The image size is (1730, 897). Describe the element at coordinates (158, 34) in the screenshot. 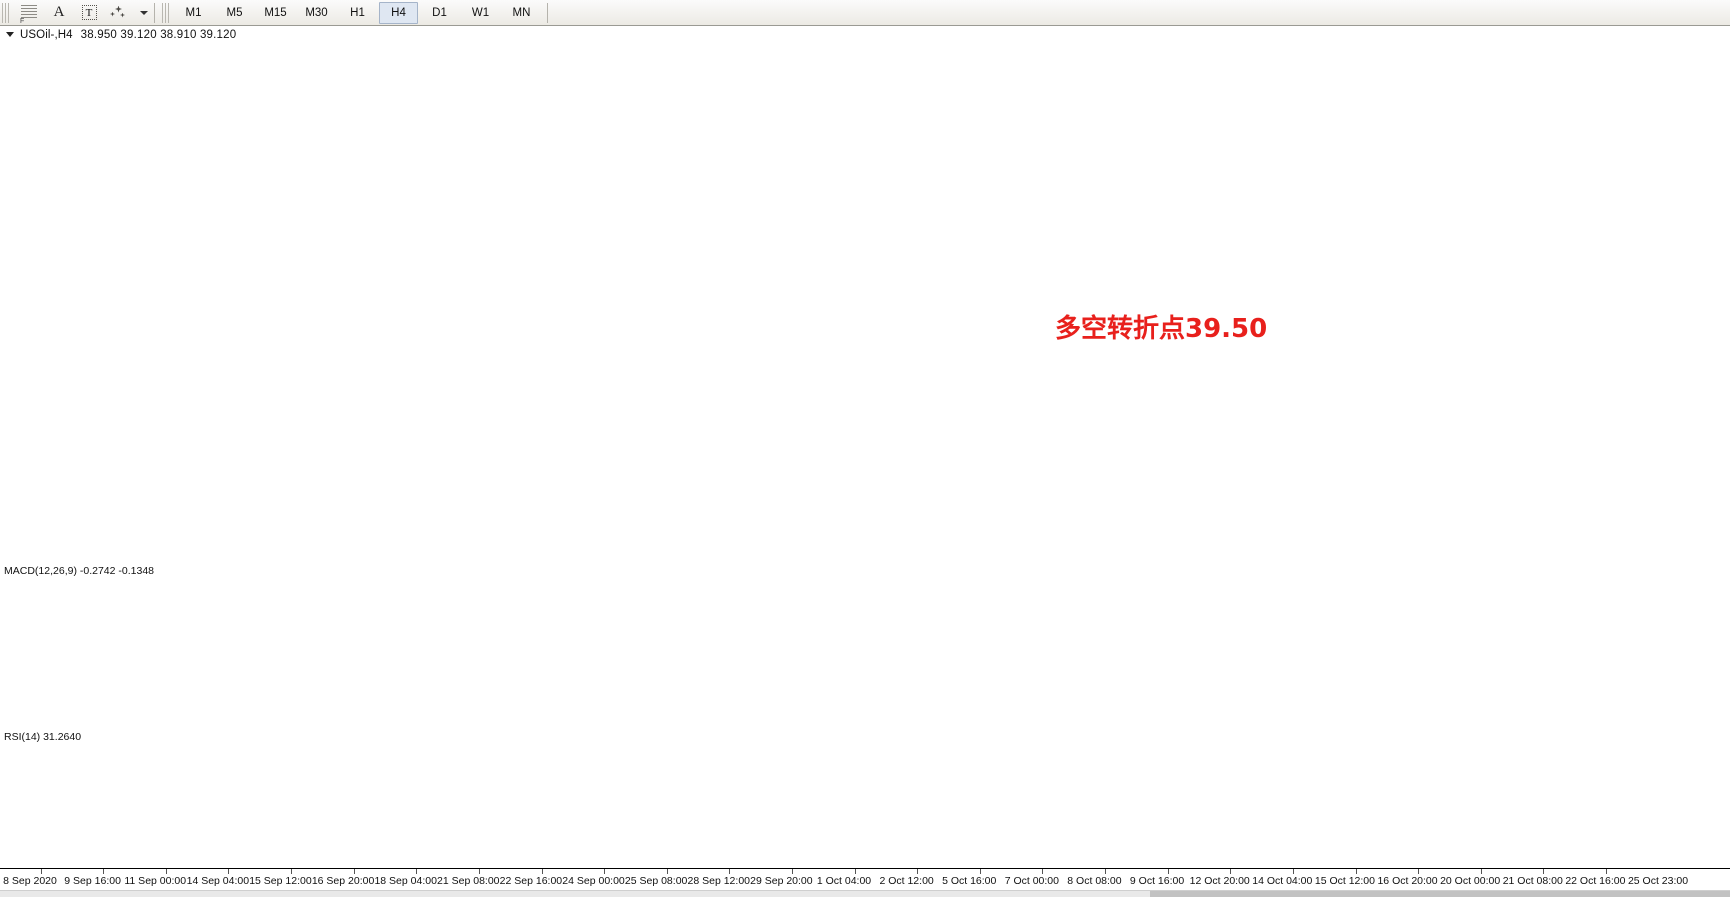

I see `symbol-ohlc: 38.950 39.120 38.910 39.120` at that location.